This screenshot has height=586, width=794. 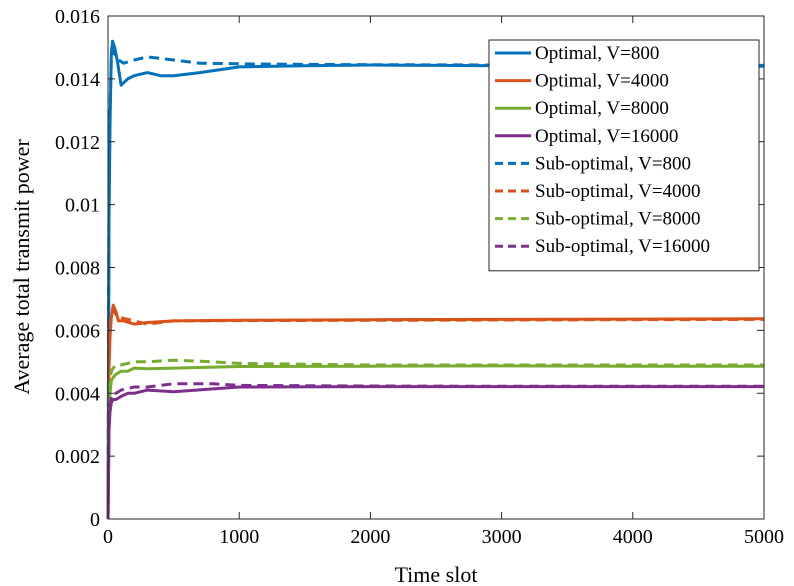 I want to click on x-tick-label: 5000, so click(x=764, y=537).